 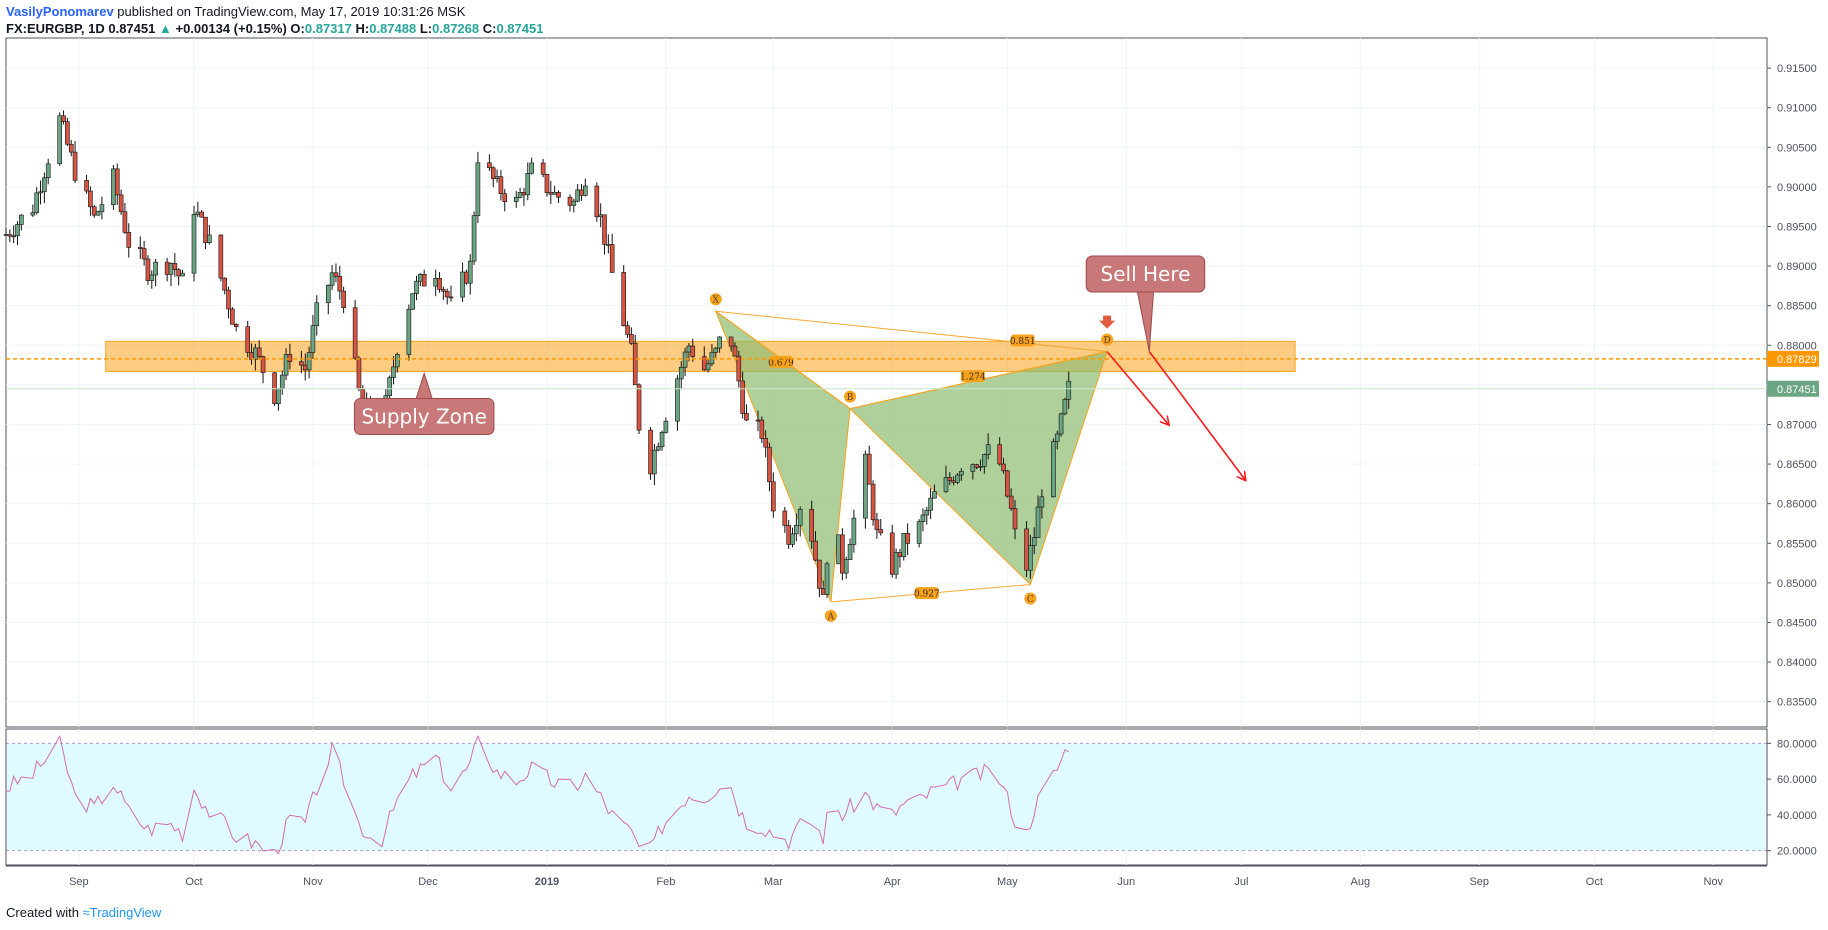 I want to click on rsi-tick-label: 80.0000, so click(x=1797, y=744).